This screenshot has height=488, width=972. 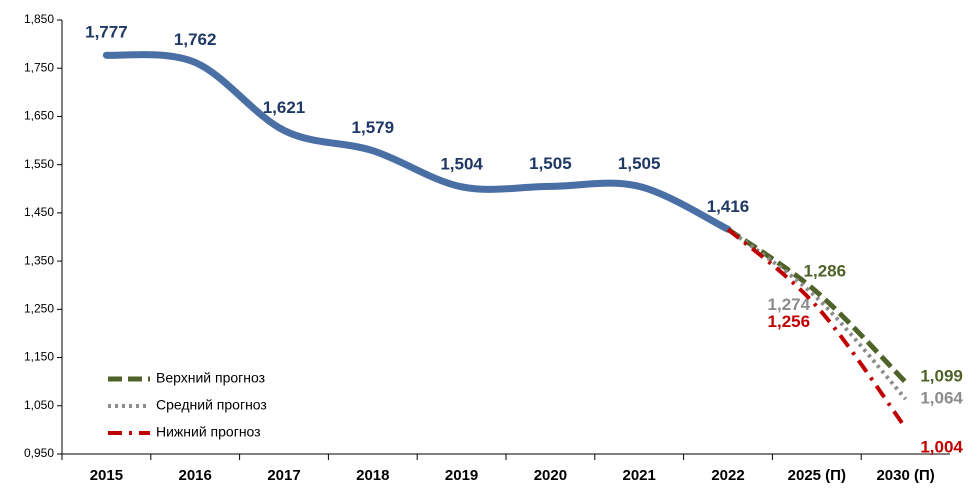 What do you see at coordinates (372, 475) in the screenshot?
I see `x-tick-label: 2018` at bounding box center [372, 475].